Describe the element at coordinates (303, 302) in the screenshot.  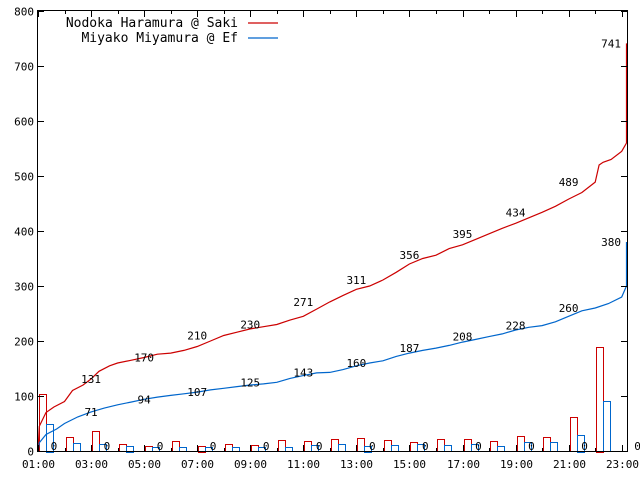
I see `point-label: 271` at that location.